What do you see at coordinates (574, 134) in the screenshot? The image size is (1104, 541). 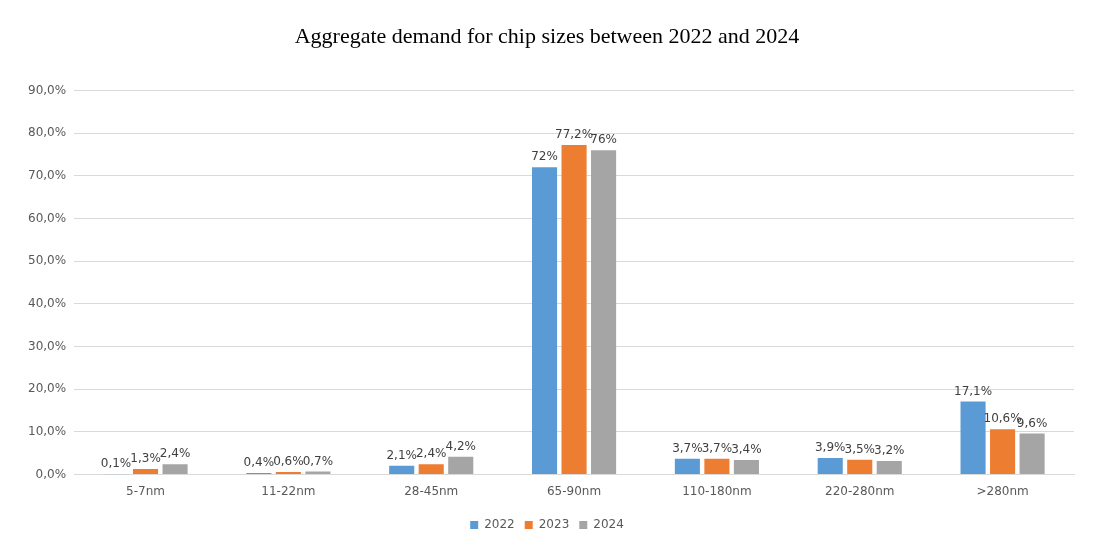 I see `data-label: 77,2%` at bounding box center [574, 134].